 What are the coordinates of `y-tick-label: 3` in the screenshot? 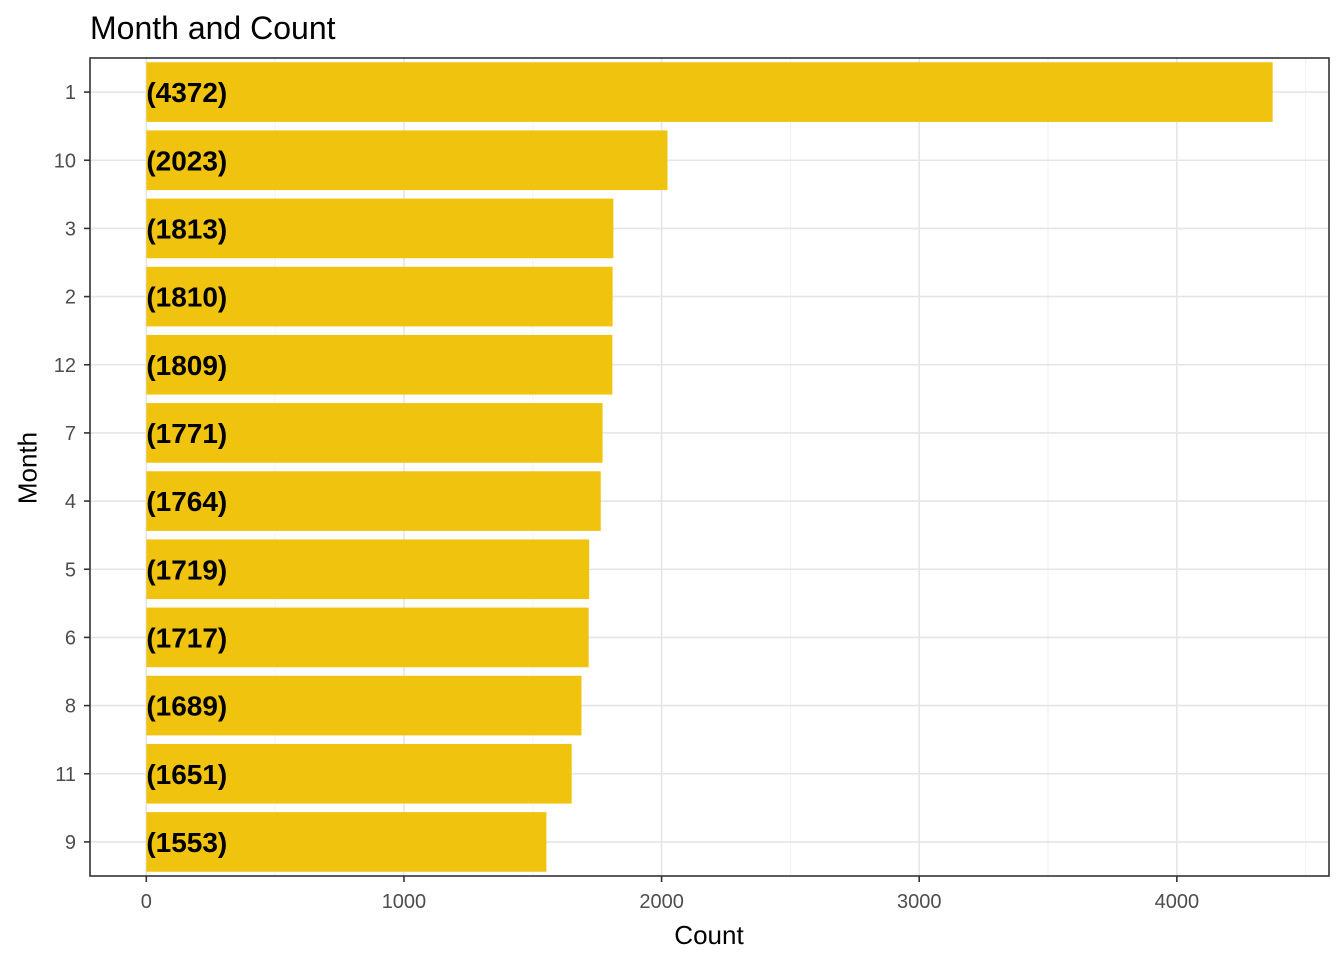 It's located at (70, 229).